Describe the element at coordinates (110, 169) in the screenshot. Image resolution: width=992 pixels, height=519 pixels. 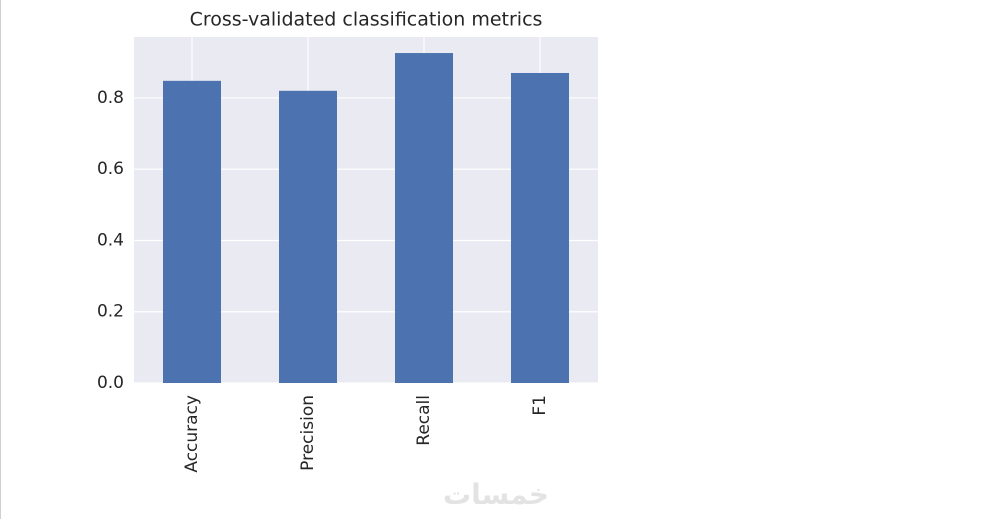
I see `y-tick-label: 0.6` at that location.